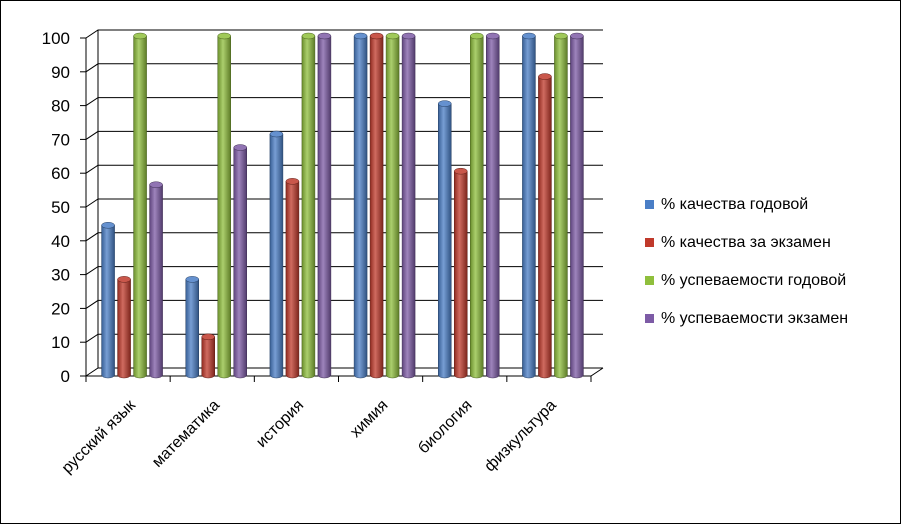  What do you see at coordinates (60, 139) in the screenshot?
I see `y-tick-label: 70` at bounding box center [60, 139].